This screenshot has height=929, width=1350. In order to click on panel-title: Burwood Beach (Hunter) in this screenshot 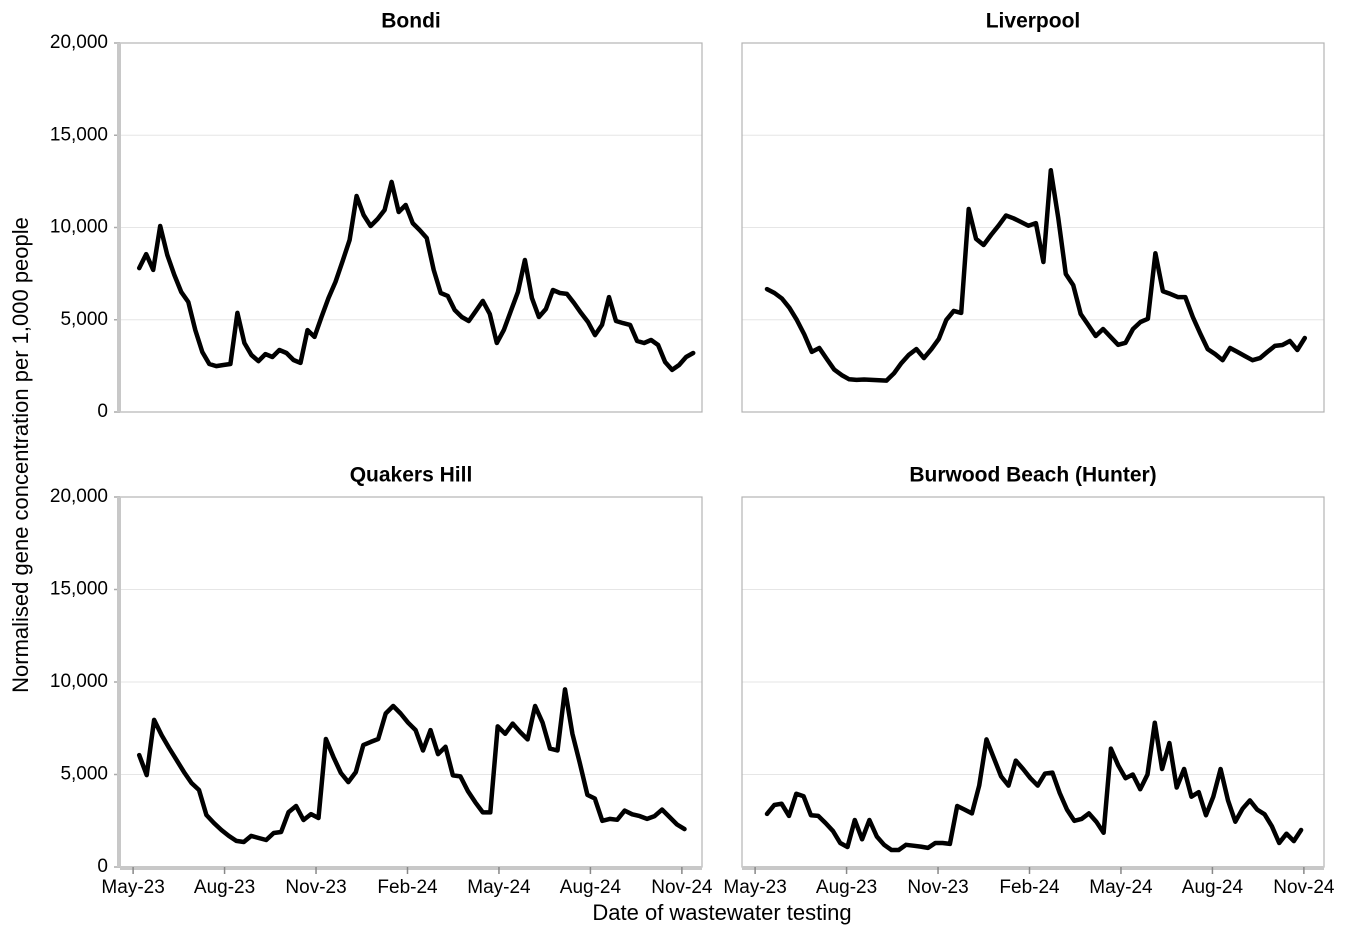, I will do `click(1032, 475)`.